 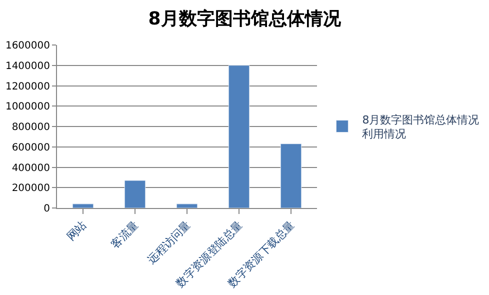 I want to click on chart-title: 8月数字图书馆总体情况, so click(x=245, y=19).